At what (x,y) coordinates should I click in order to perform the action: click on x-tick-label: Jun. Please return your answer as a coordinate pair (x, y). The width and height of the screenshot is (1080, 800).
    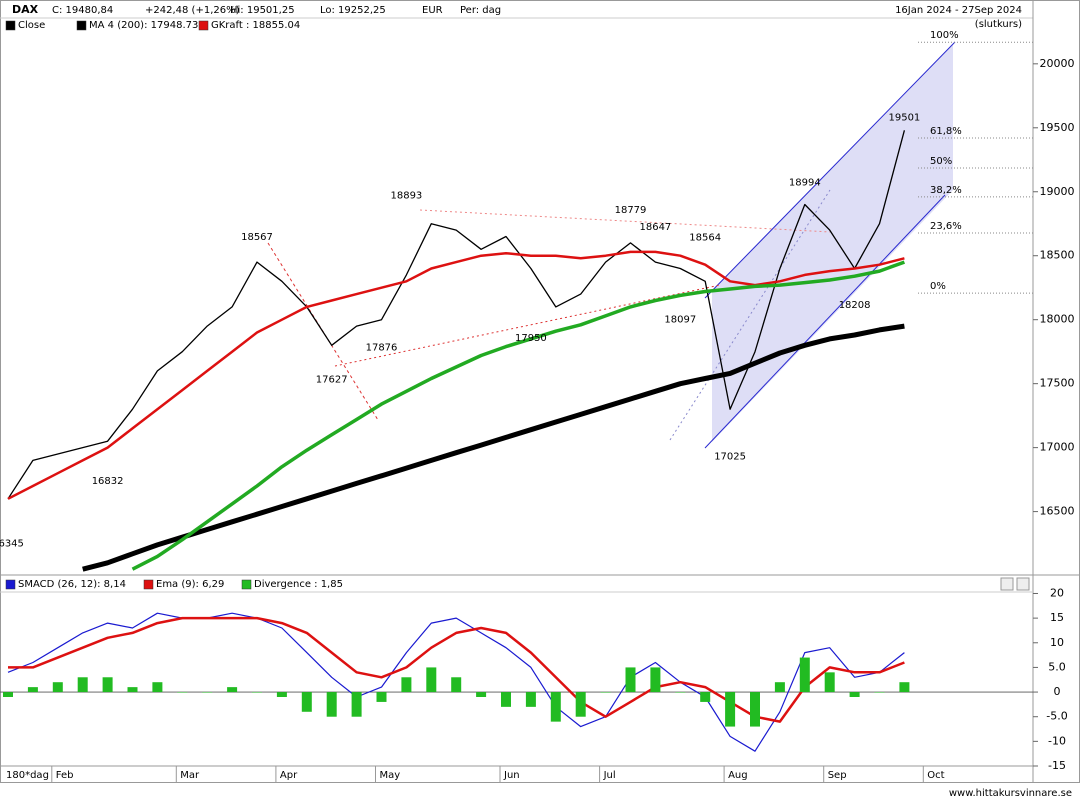
    Looking at the image, I should click on (511, 775).